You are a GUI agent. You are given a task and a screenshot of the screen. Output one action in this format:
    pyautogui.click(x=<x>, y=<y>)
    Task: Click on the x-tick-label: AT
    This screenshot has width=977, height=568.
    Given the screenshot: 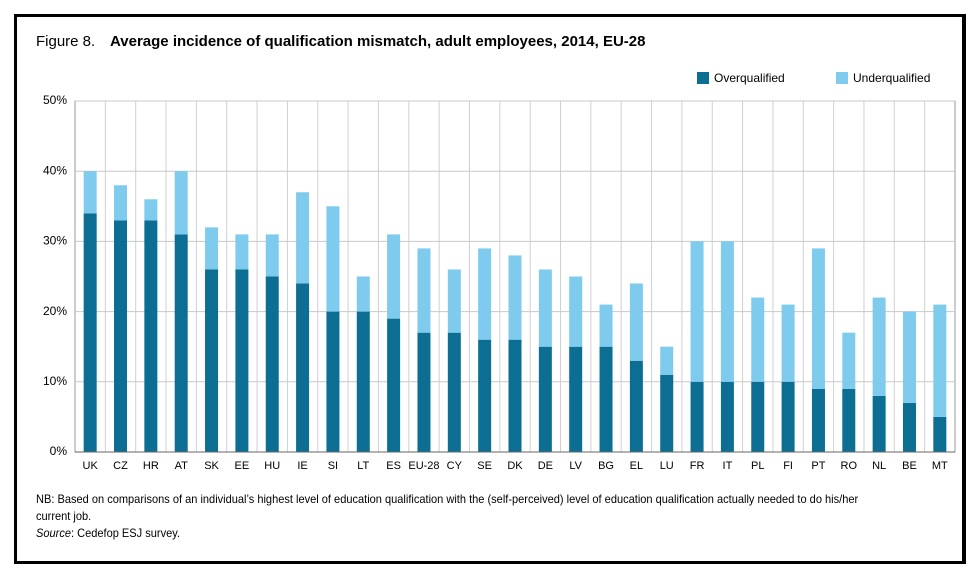 What is the action you would take?
    pyautogui.click(x=182, y=466)
    